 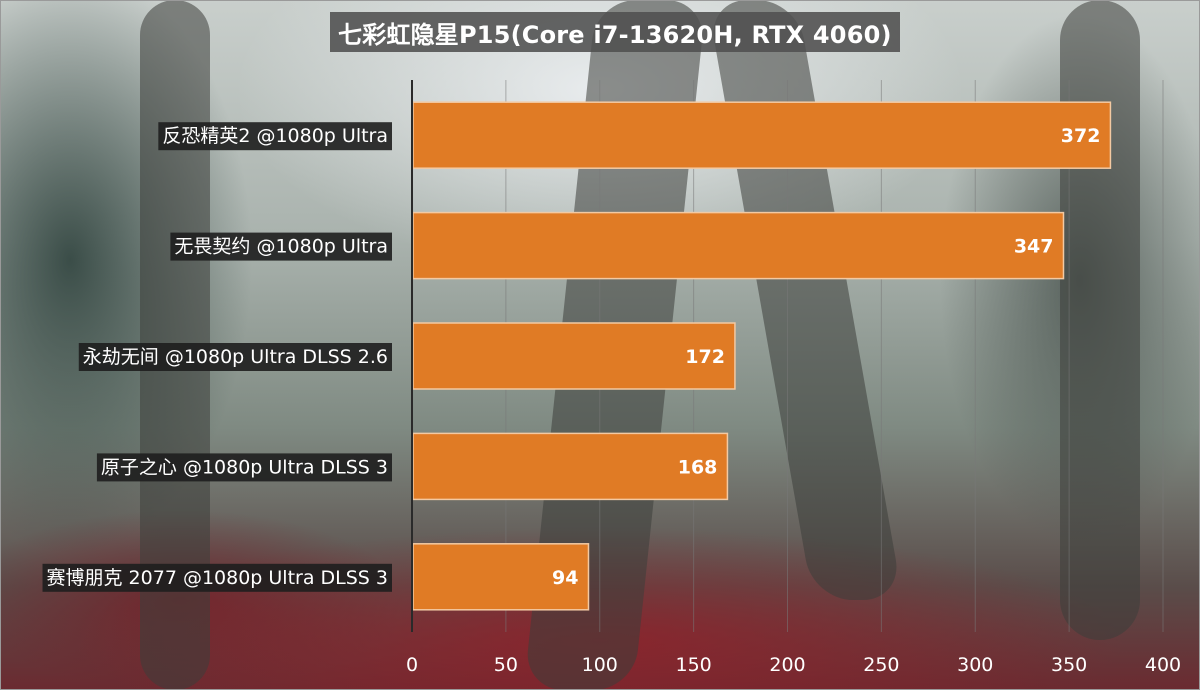 What do you see at coordinates (1069, 665) in the screenshot?
I see `x-tick-label: 350` at bounding box center [1069, 665].